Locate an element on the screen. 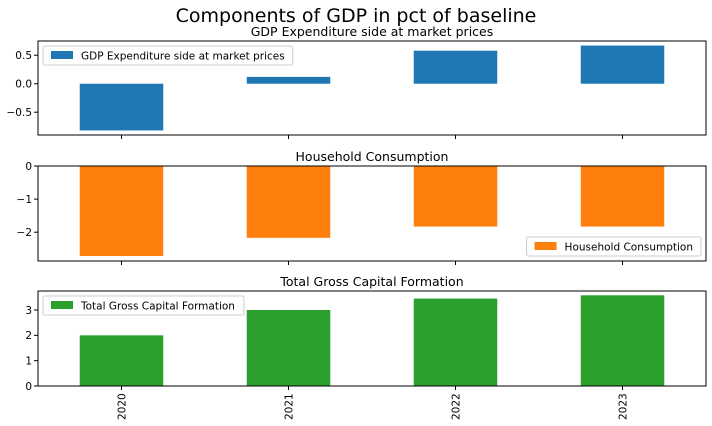 Image resolution: width=712 pixels, height=426 pixels. y-tick-label: 2 is located at coordinates (28, 336).